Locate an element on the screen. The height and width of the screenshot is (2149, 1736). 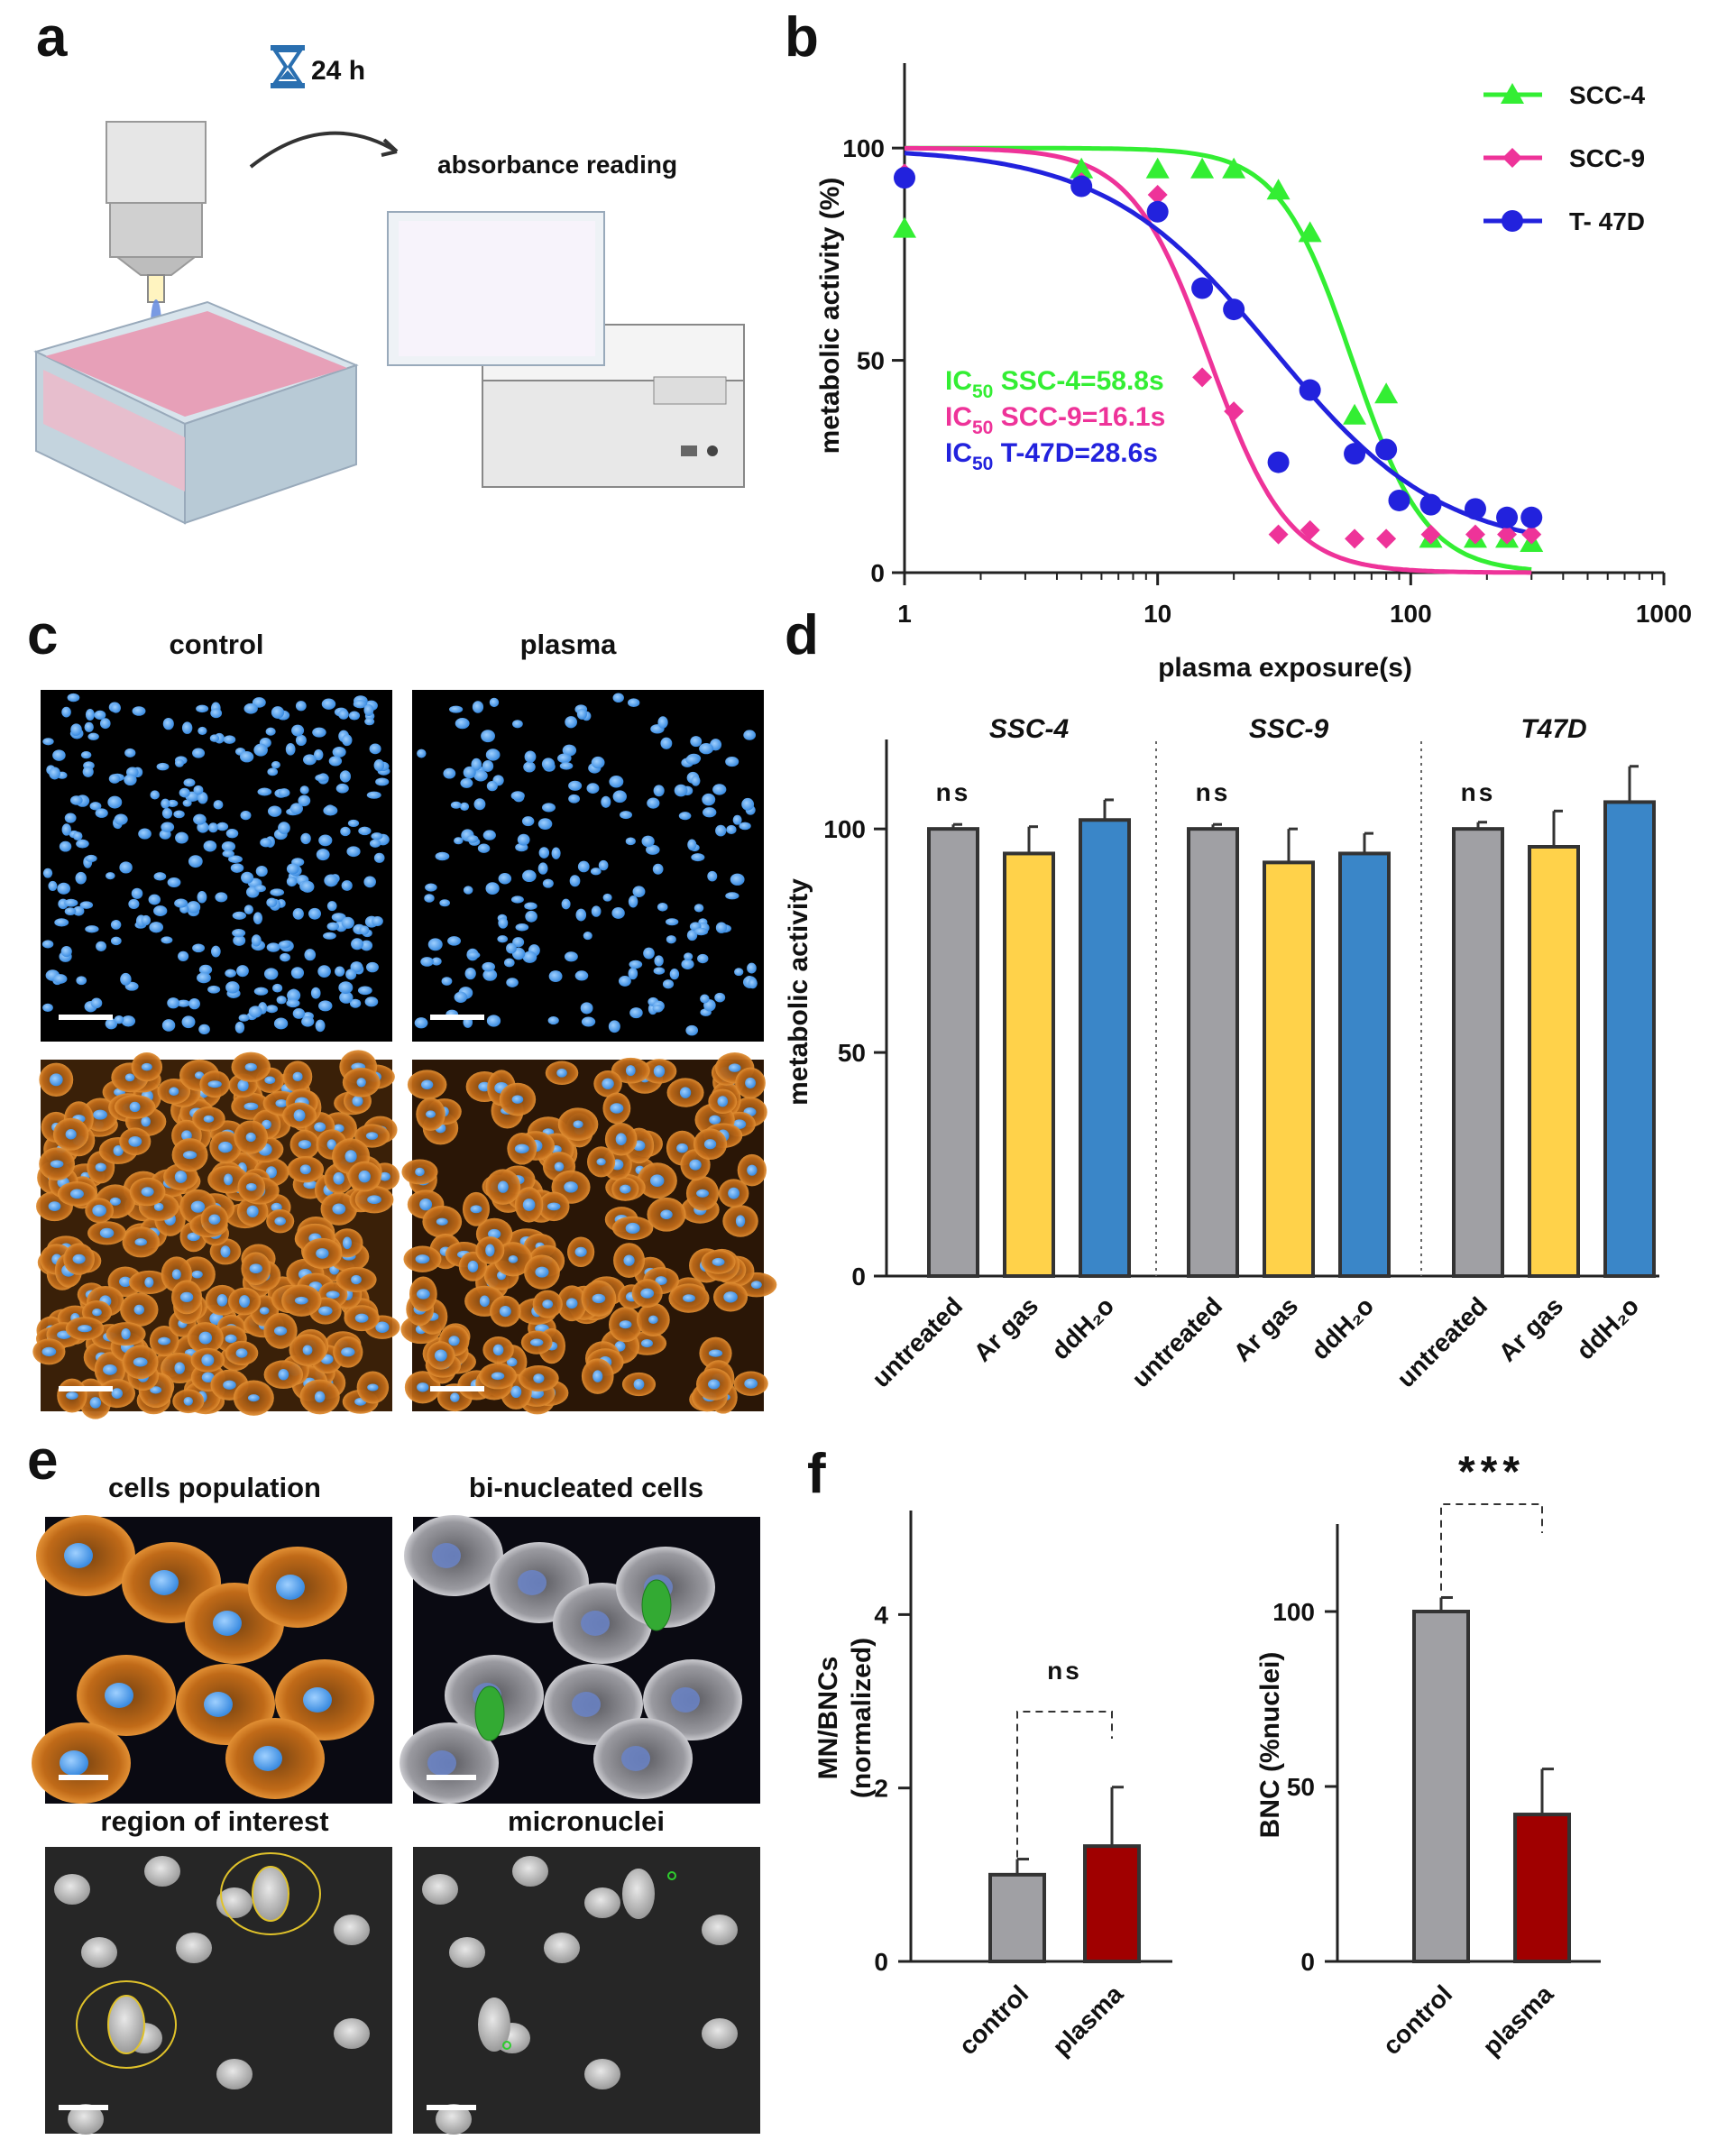
x-tick-label: untreated is located at coordinates (1442, 1341).